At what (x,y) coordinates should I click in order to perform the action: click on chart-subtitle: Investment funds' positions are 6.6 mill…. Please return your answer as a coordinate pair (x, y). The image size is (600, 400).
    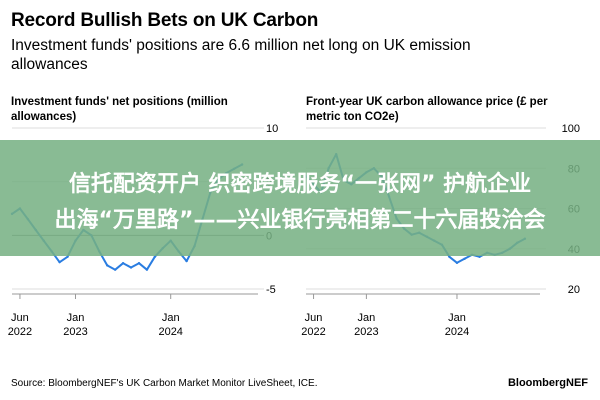
    Looking at the image, I should click on (241, 55).